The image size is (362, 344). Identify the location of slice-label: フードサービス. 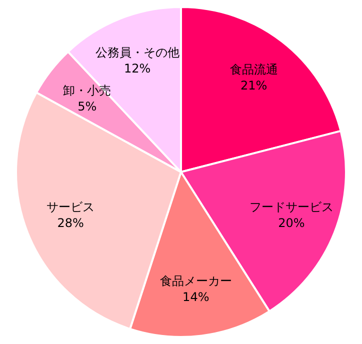
(291, 207).